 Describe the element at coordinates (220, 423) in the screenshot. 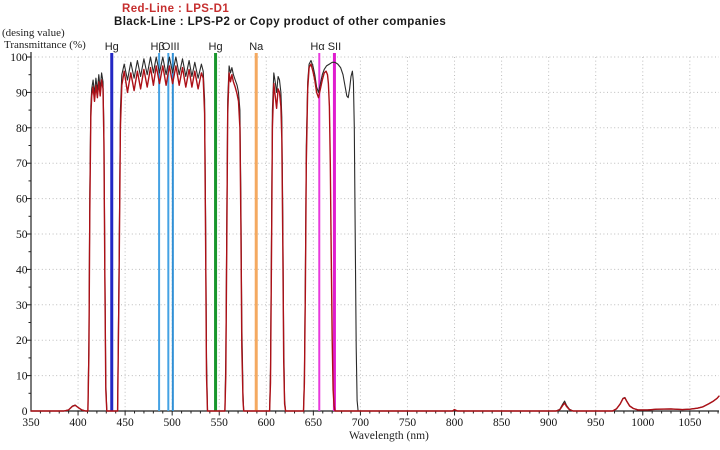

I see `x-tick-label: 550` at that location.